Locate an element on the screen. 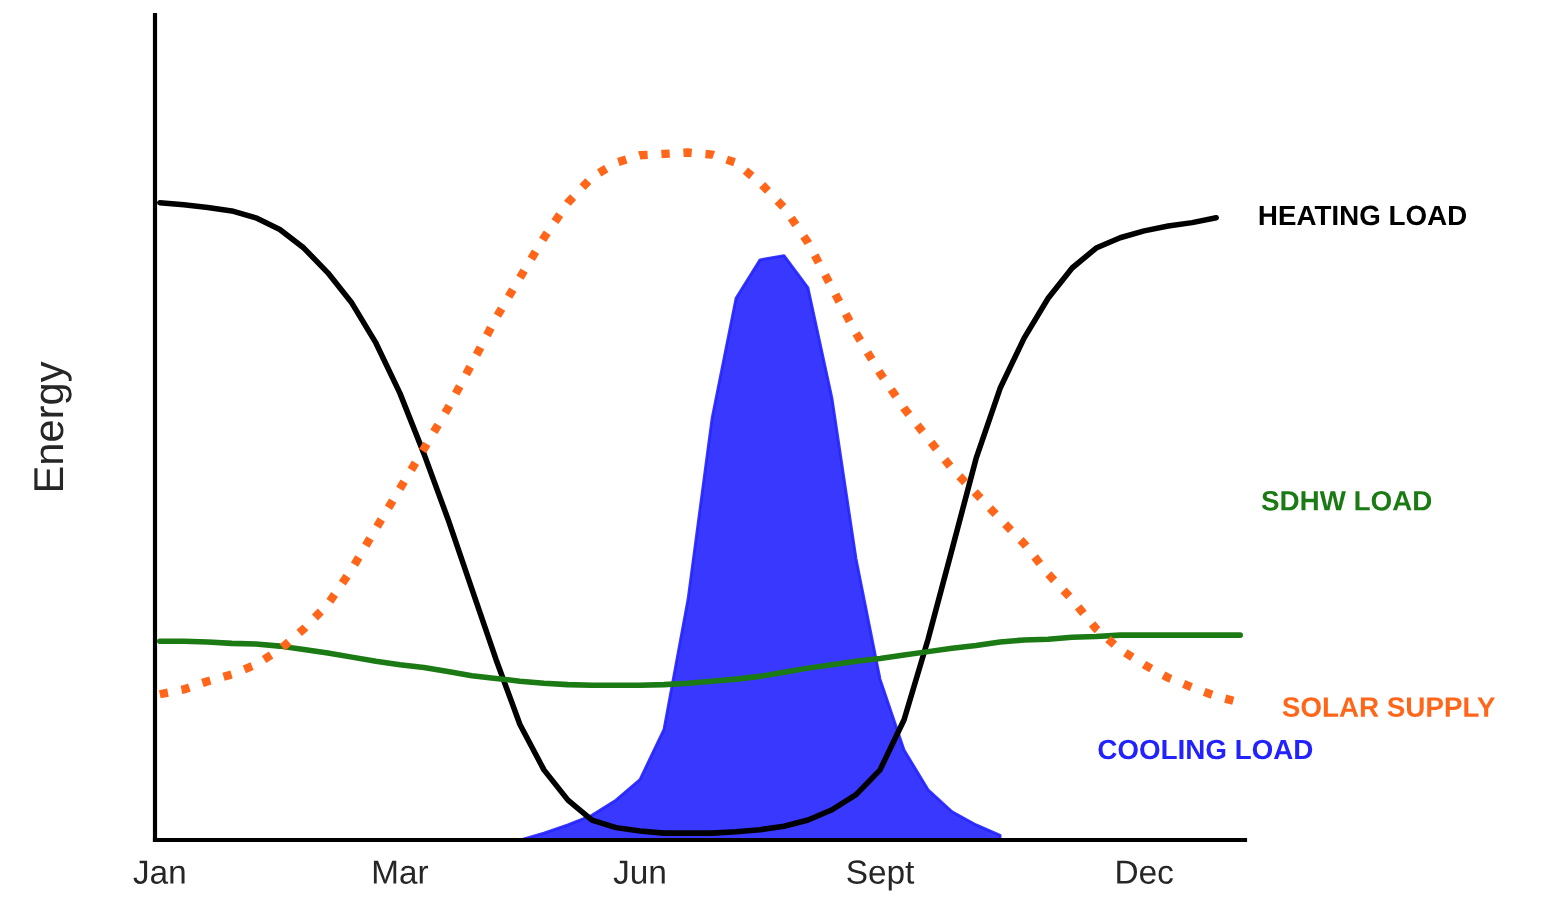 The width and height of the screenshot is (1568, 917). y-axis-title: Energy is located at coordinates (53, 426).